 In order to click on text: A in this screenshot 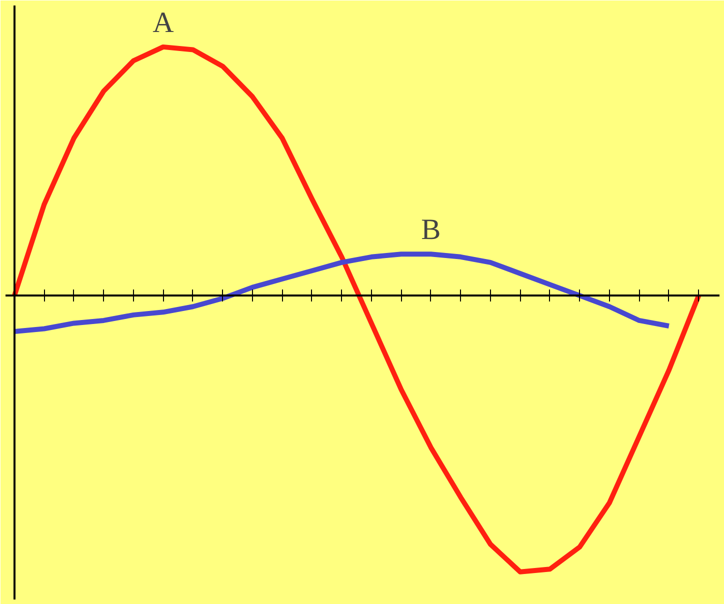, I will do `click(163, 22)`.